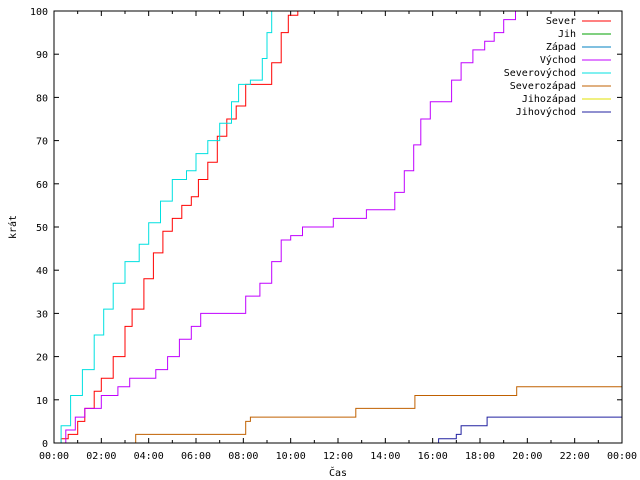 Image resolution: width=640 pixels, height=480 pixels. I want to click on legend-label: Západ, so click(561, 47).